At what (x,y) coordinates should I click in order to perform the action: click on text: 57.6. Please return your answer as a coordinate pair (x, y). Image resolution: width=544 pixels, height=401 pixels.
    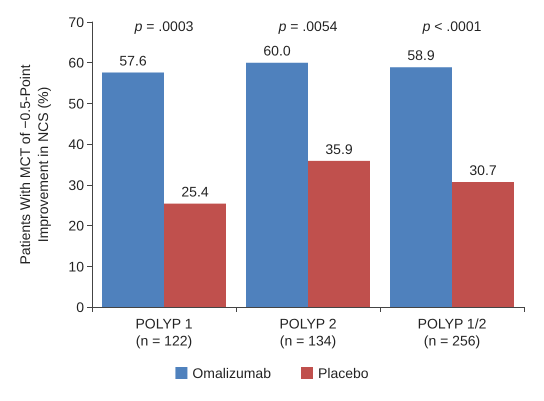
    Looking at the image, I should click on (133, 60).